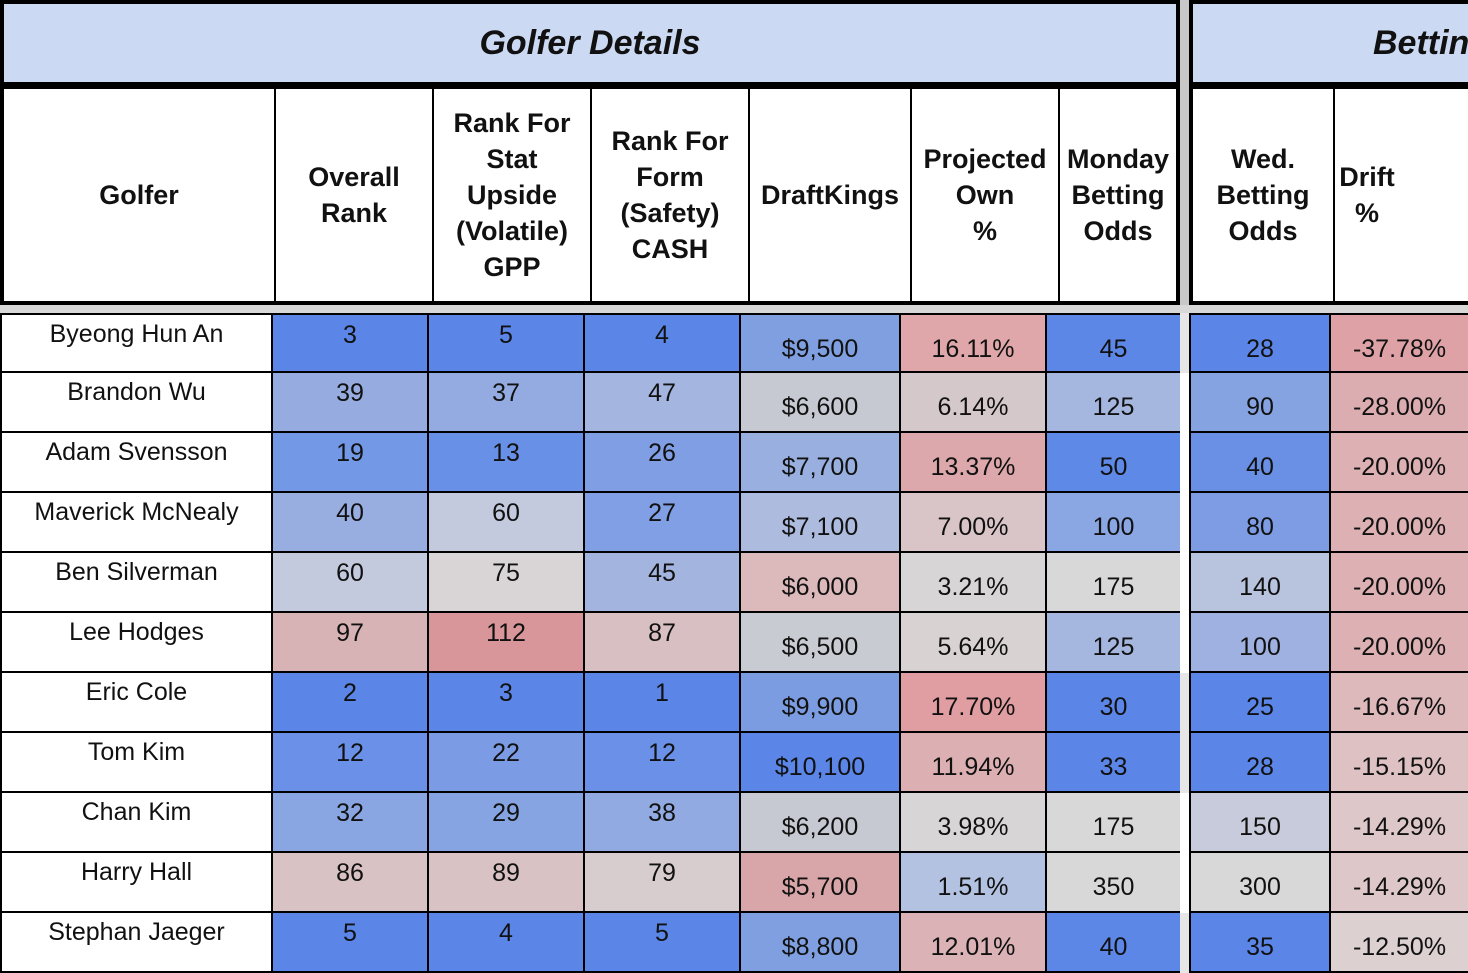 The height and width of the screenshot is (973, 1468). Describe the element at coordinates (507, 703) in the screenshot. I see `cell-stat: 3` at that location.